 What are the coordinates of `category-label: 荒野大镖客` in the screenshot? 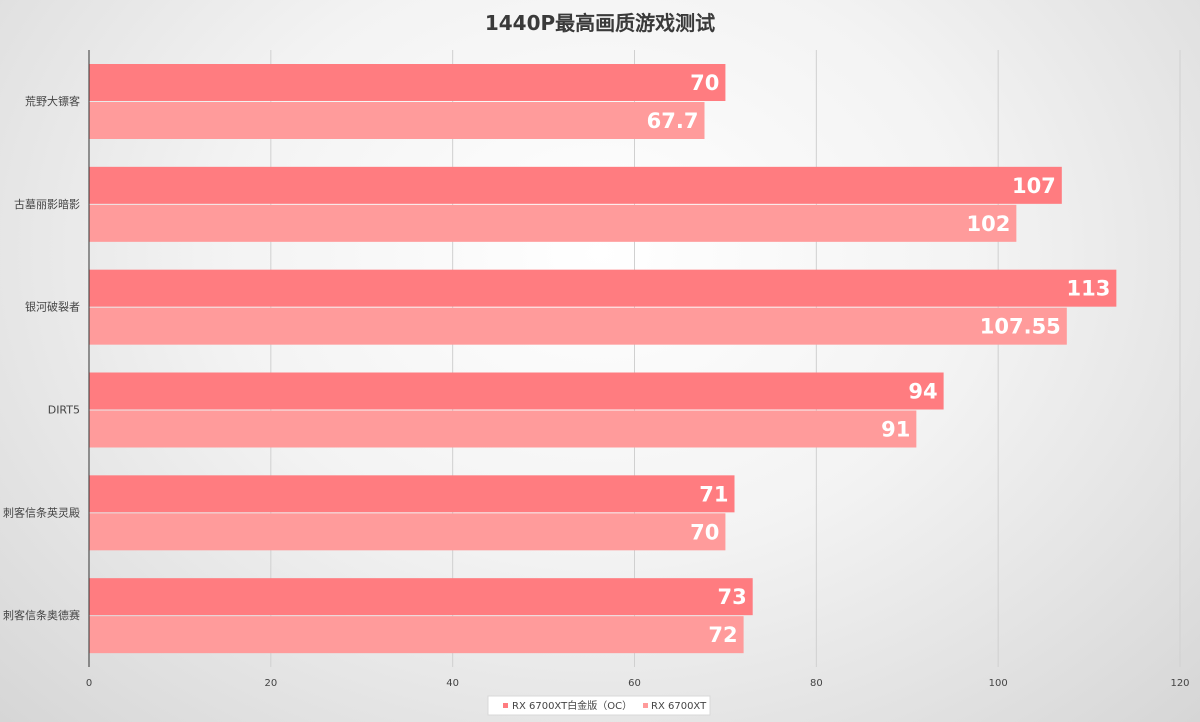 It's located at (52, 101).